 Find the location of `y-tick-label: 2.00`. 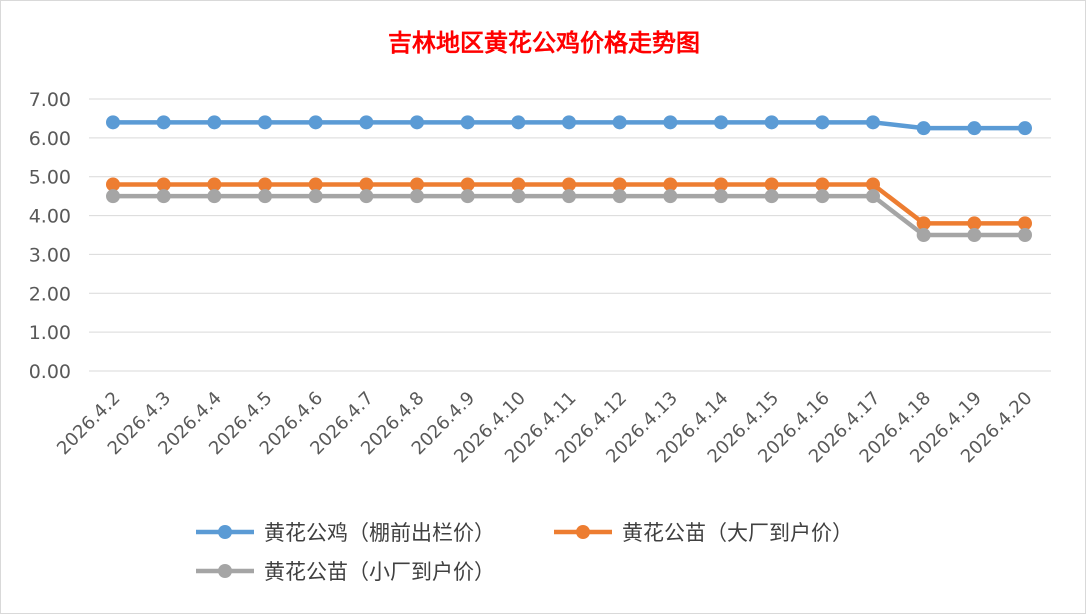

y-tick-label: 2.00 is located at coordinates (50, 294).